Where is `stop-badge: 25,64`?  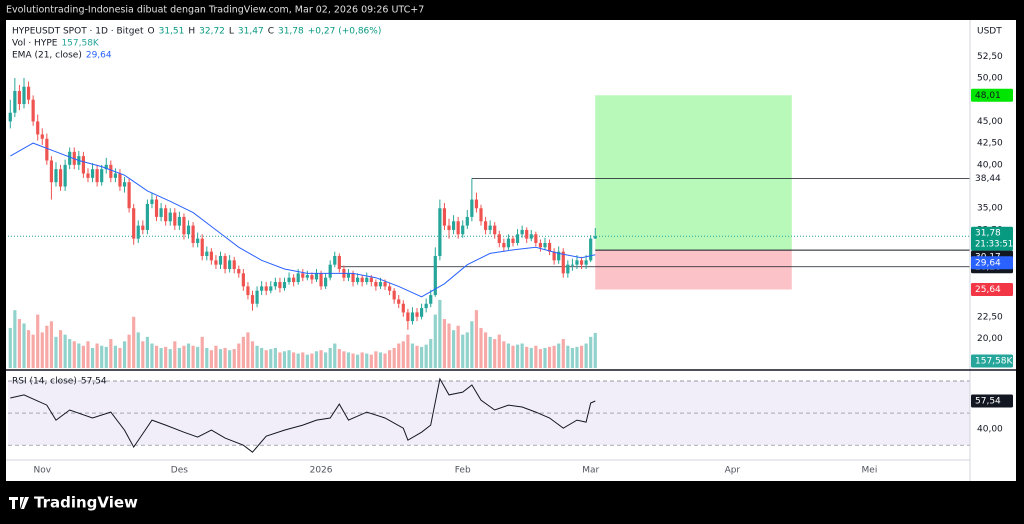 stop-badge: 25,64 is located at coordinates (988, 290).